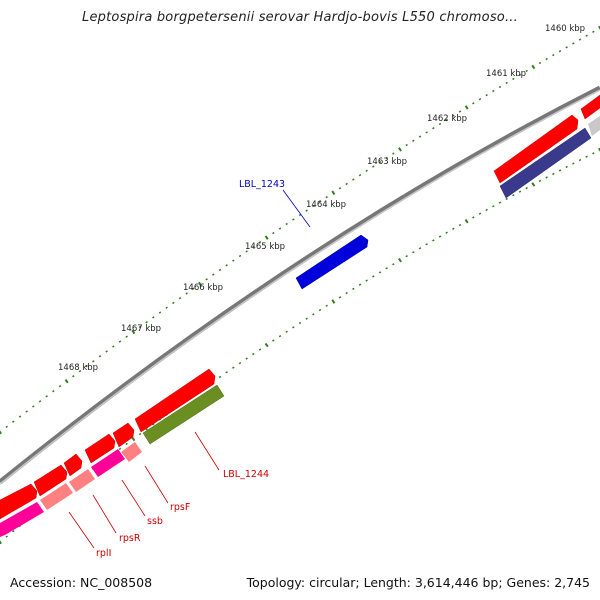 Image resolution: width=600 pixels, height=600 pixels. What do you see at coordinates (56, 496) in the screenshot?
I see `gene-rplI` at bounding box center [56, 496].